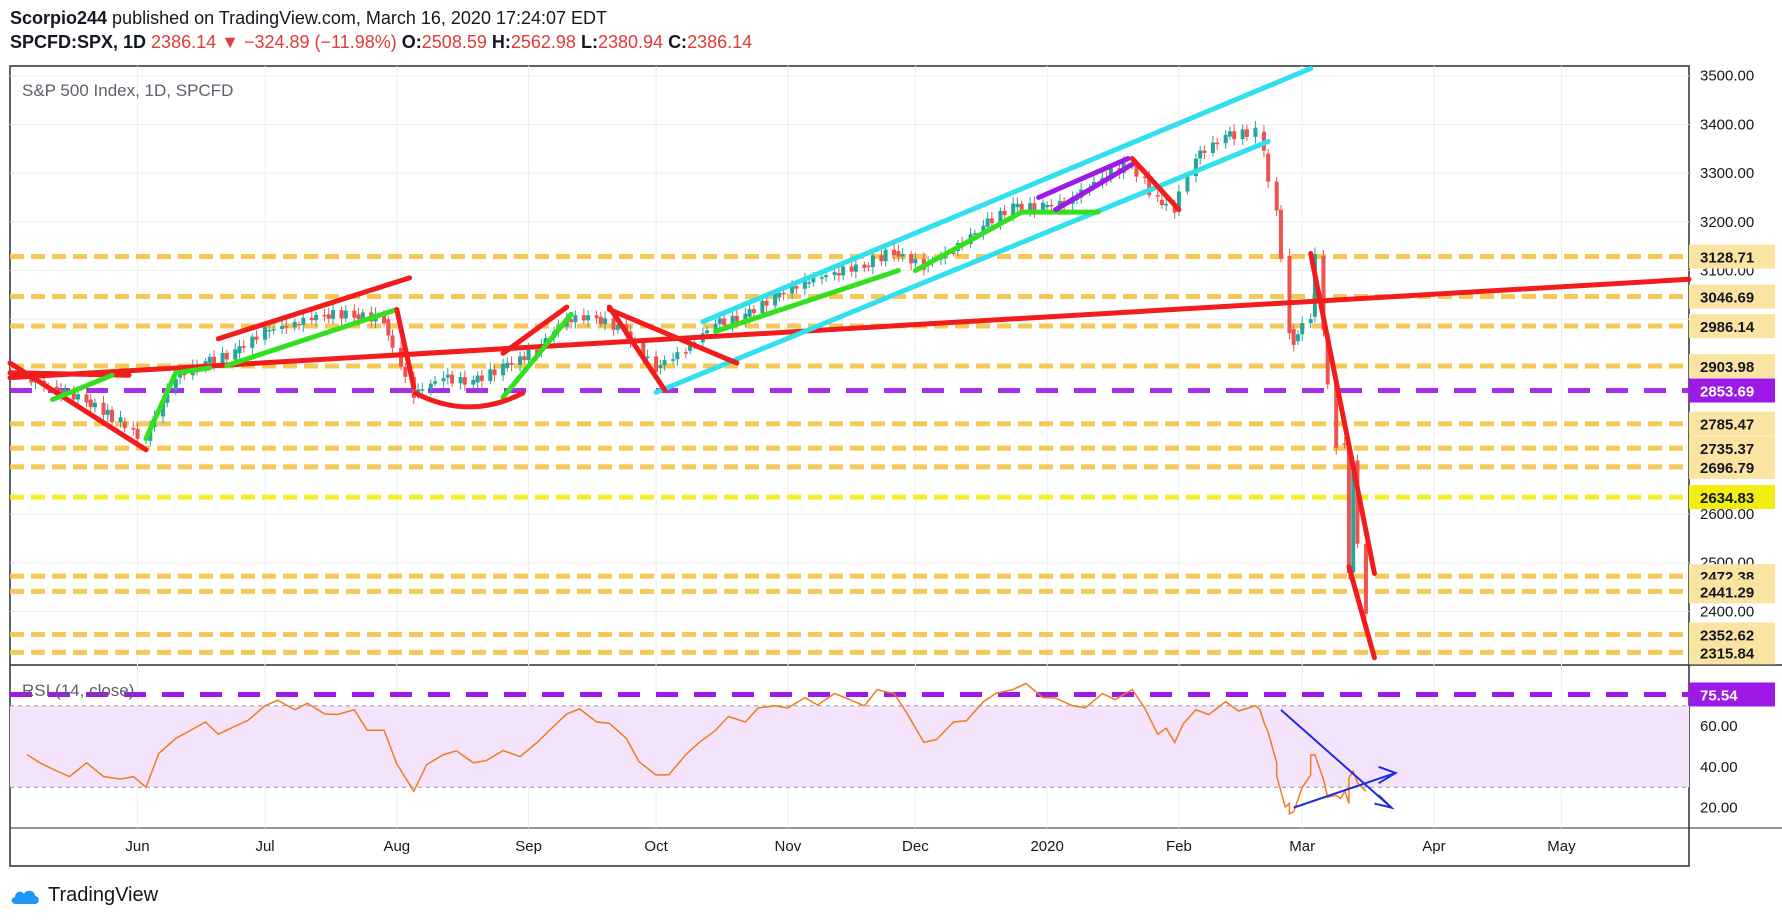 The width and height of the screenshot is (1782, 923). I want to click on green-support-line, so click(312, 337).